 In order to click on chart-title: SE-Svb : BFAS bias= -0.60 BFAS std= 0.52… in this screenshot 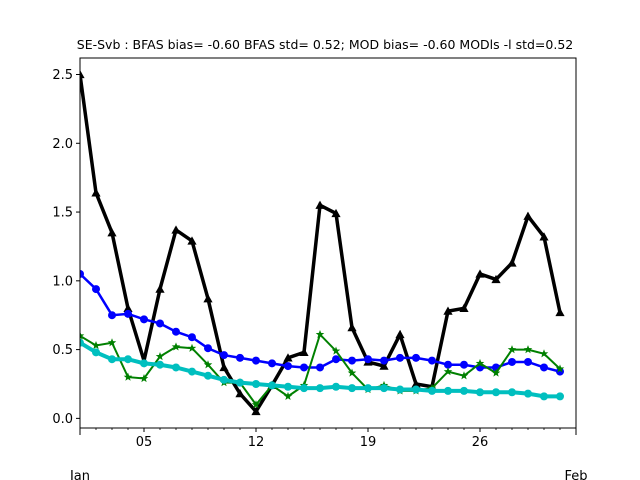, I will do `click(325, 44)`.